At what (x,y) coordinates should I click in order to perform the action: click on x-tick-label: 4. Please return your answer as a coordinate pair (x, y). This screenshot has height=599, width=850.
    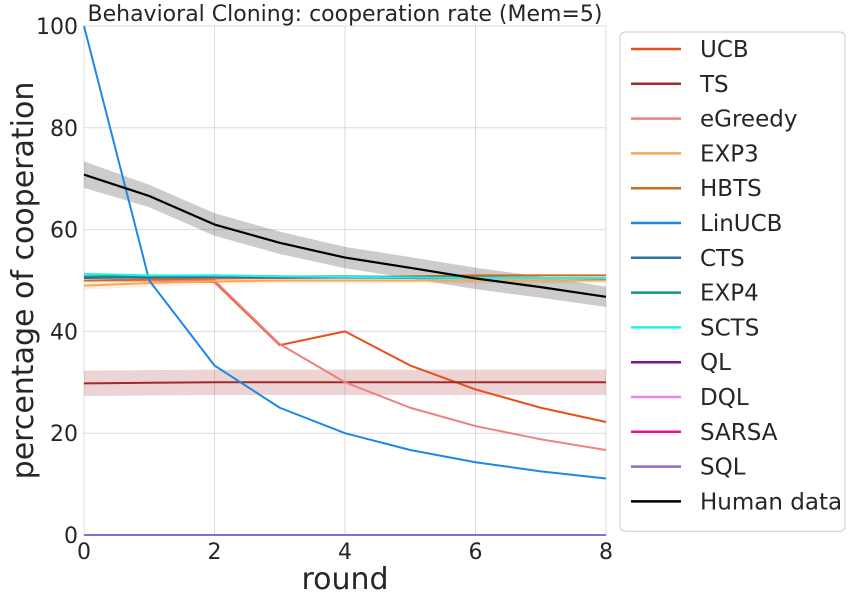
    Looking at the image, I should click on (345, 552).